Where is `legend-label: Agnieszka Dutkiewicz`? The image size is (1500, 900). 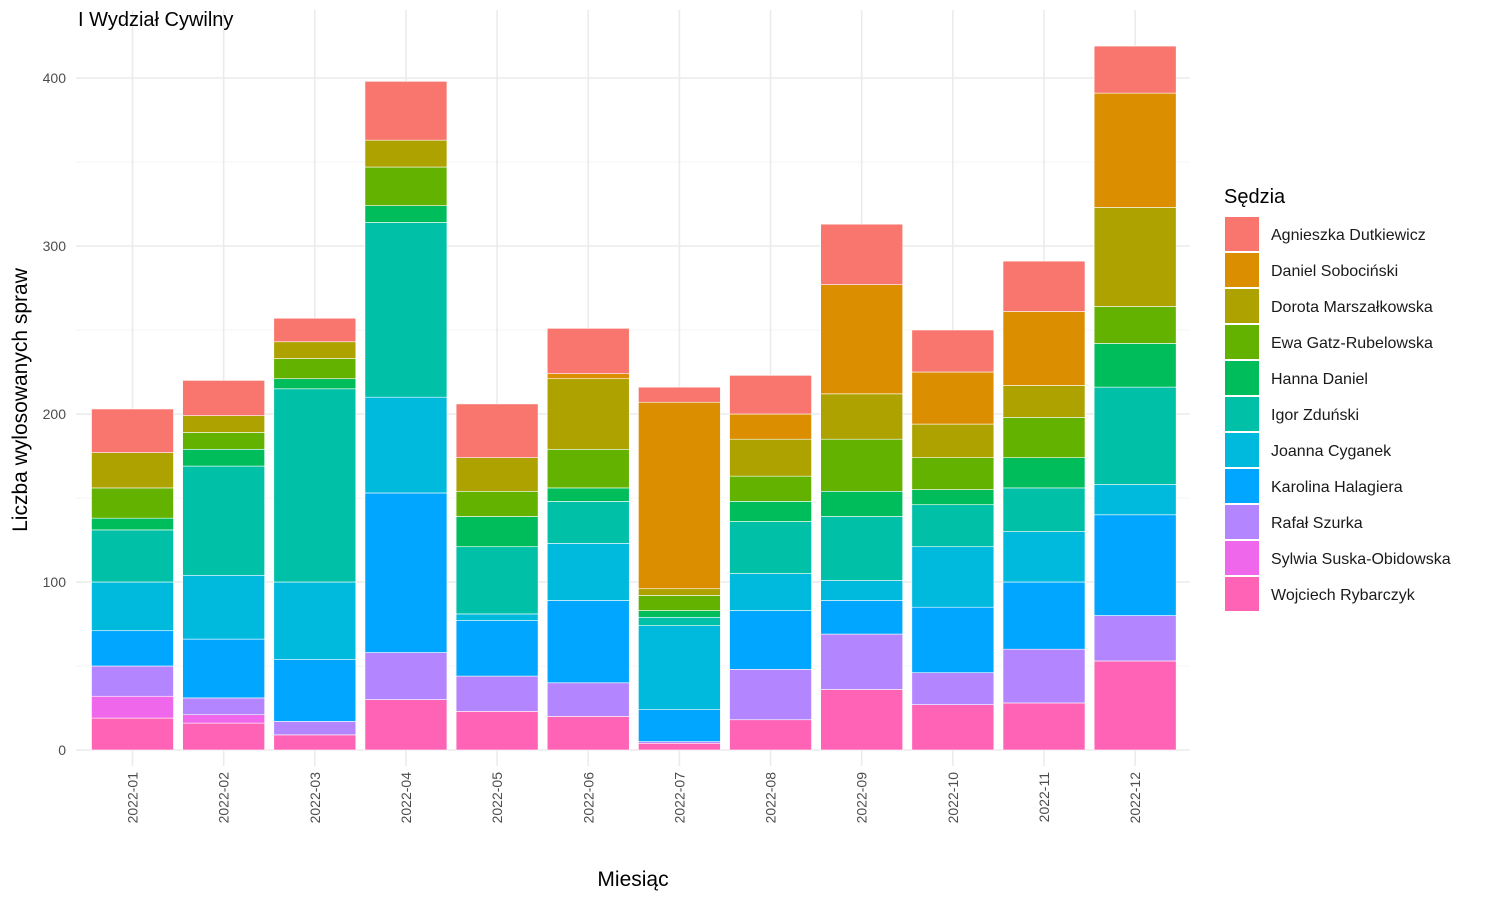 legend-label: Agnieszka Dutkiewicz is located at coordinates (1348, 235).